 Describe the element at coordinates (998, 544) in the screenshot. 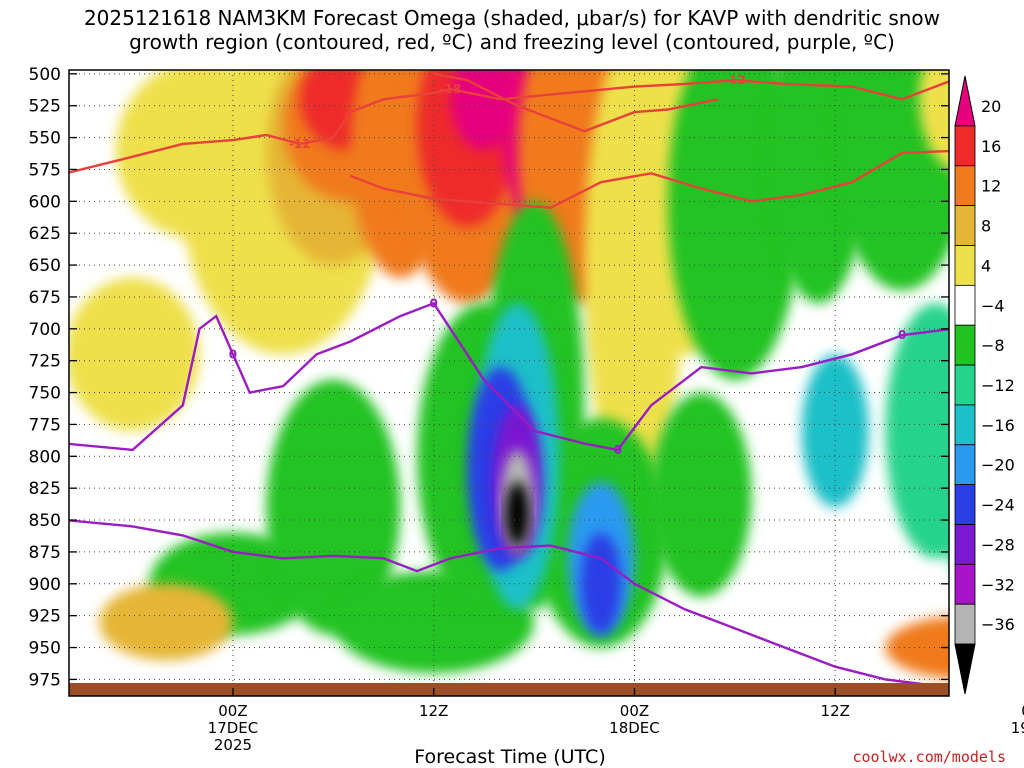

I see `colorbar-label: −28` at that location.